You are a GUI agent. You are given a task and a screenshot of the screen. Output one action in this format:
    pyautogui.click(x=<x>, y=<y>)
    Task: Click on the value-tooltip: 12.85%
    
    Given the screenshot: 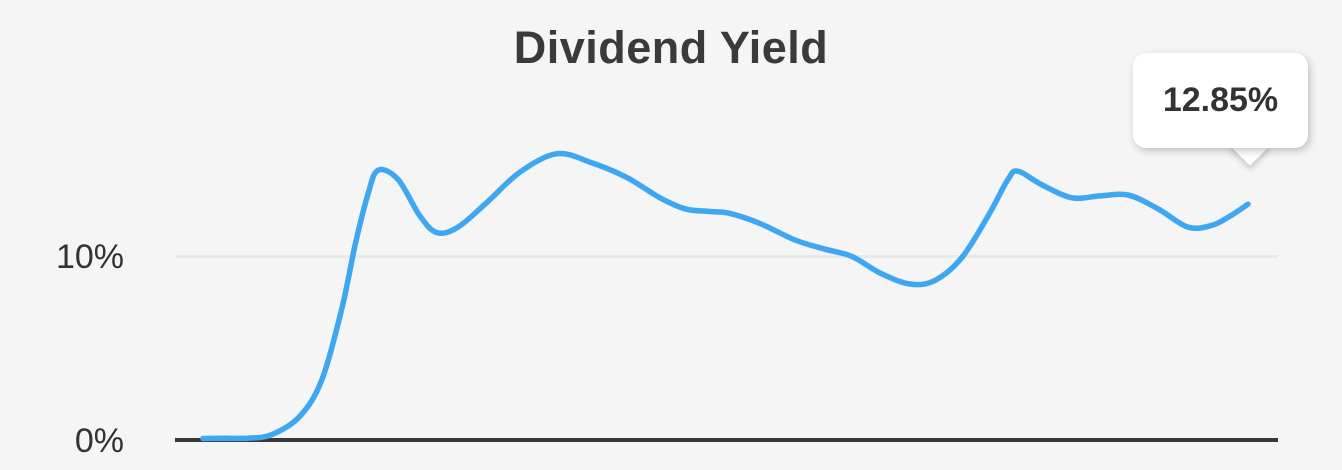 What is the action you would take?
    pyautogui.click(x=1220, y=109)
    